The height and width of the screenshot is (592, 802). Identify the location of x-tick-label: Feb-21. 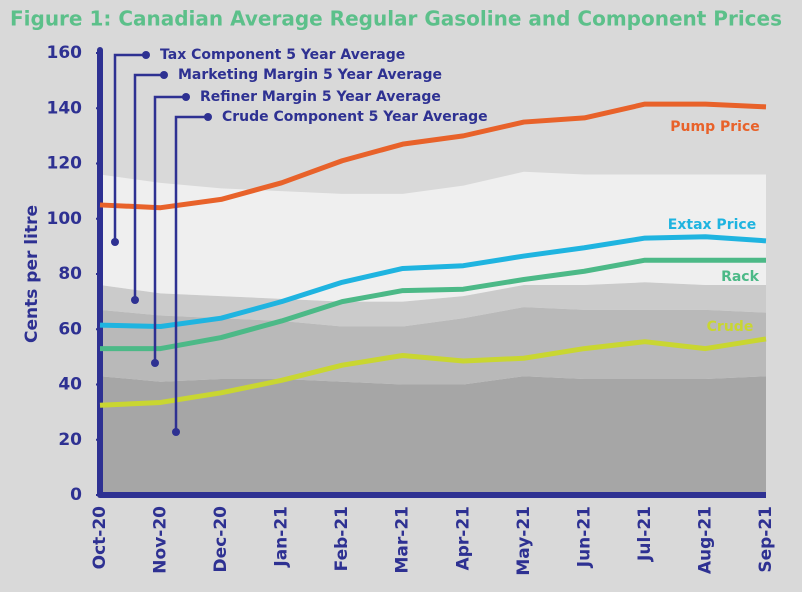
(342, 538).